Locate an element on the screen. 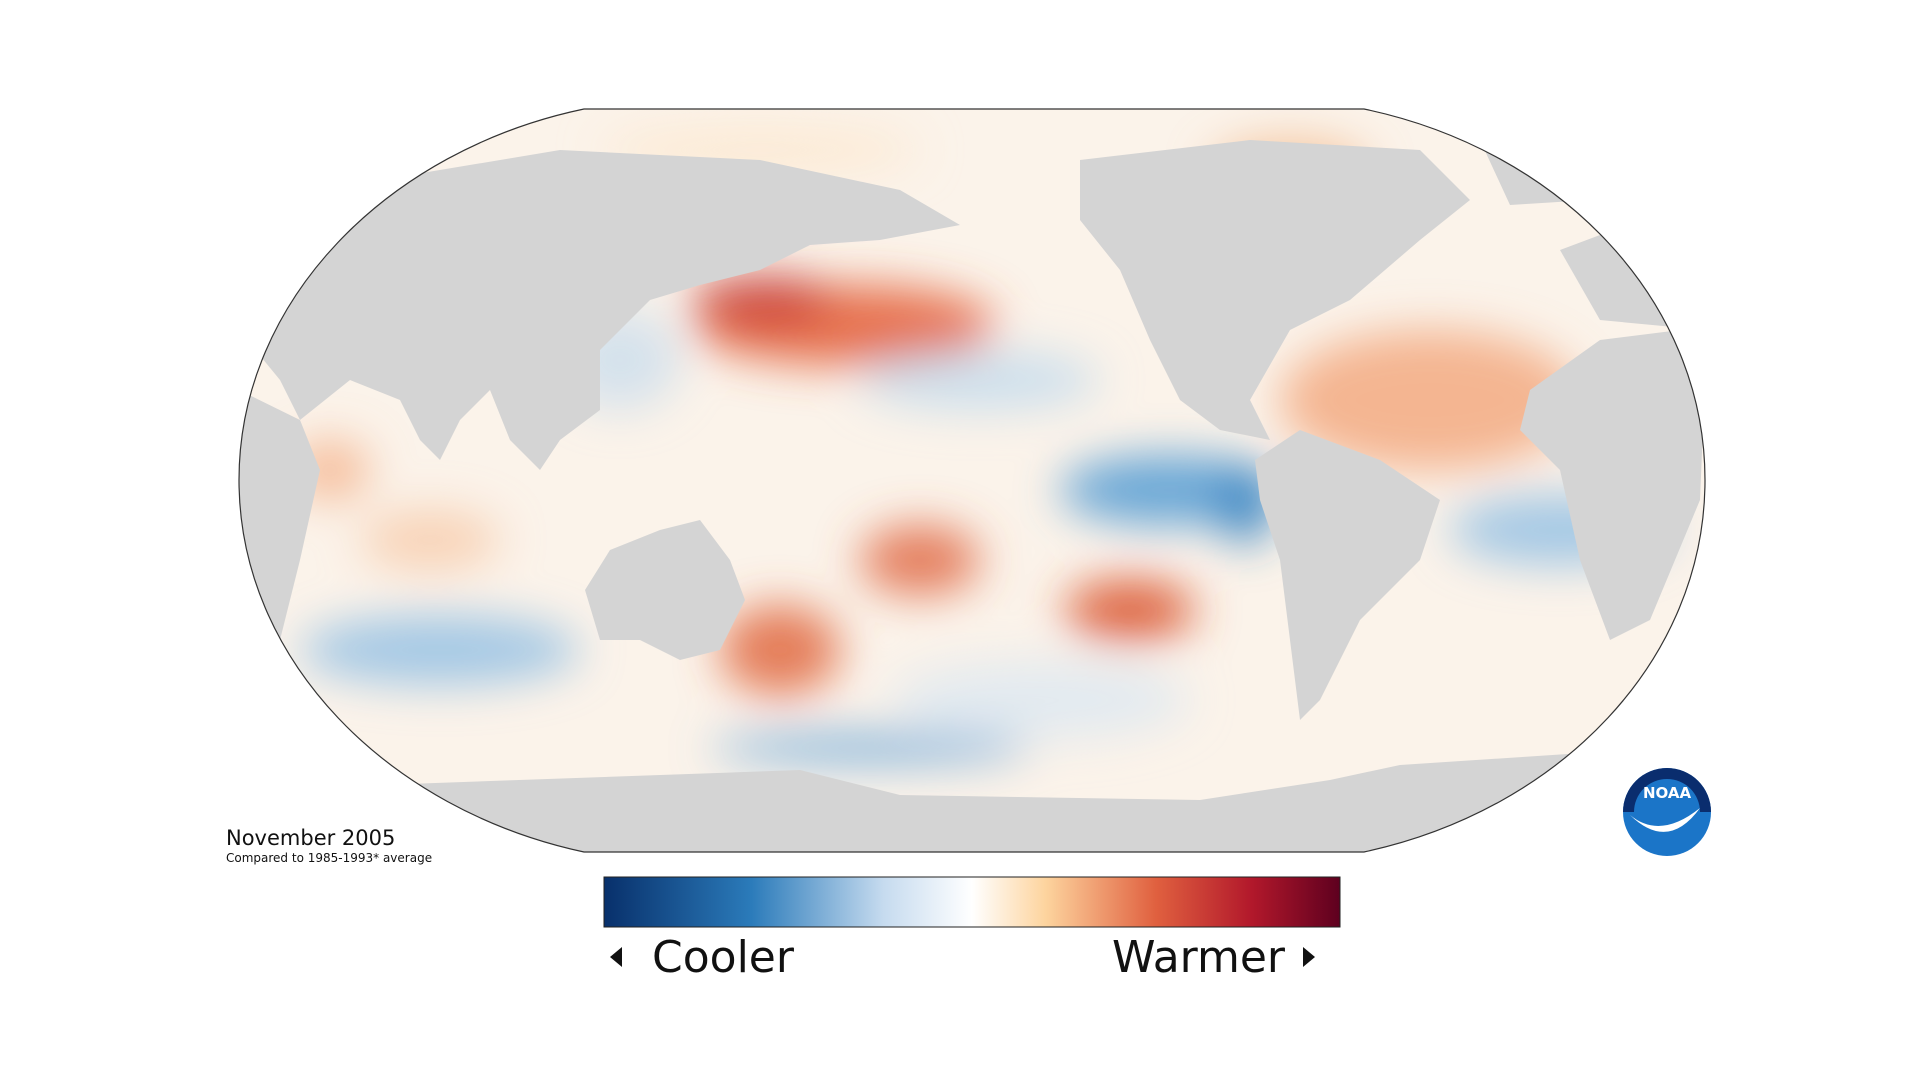 This screenshot has width=1920, height=1080. logo-text: NOAA is located at coordinates (1667, 793).